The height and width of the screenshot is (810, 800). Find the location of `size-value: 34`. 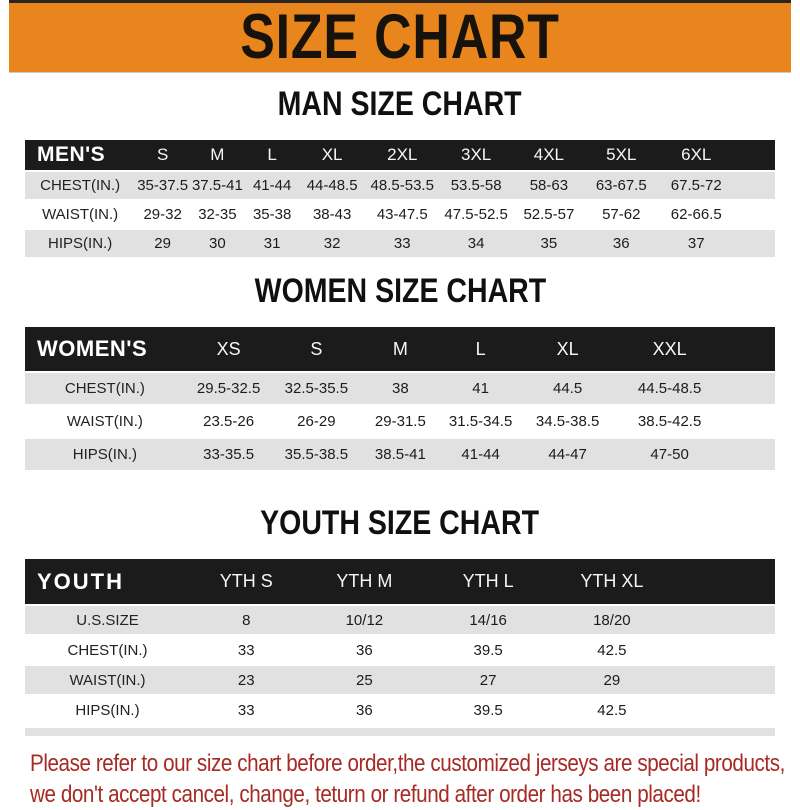

size-value: 34 is located at coordinates (476, 243).